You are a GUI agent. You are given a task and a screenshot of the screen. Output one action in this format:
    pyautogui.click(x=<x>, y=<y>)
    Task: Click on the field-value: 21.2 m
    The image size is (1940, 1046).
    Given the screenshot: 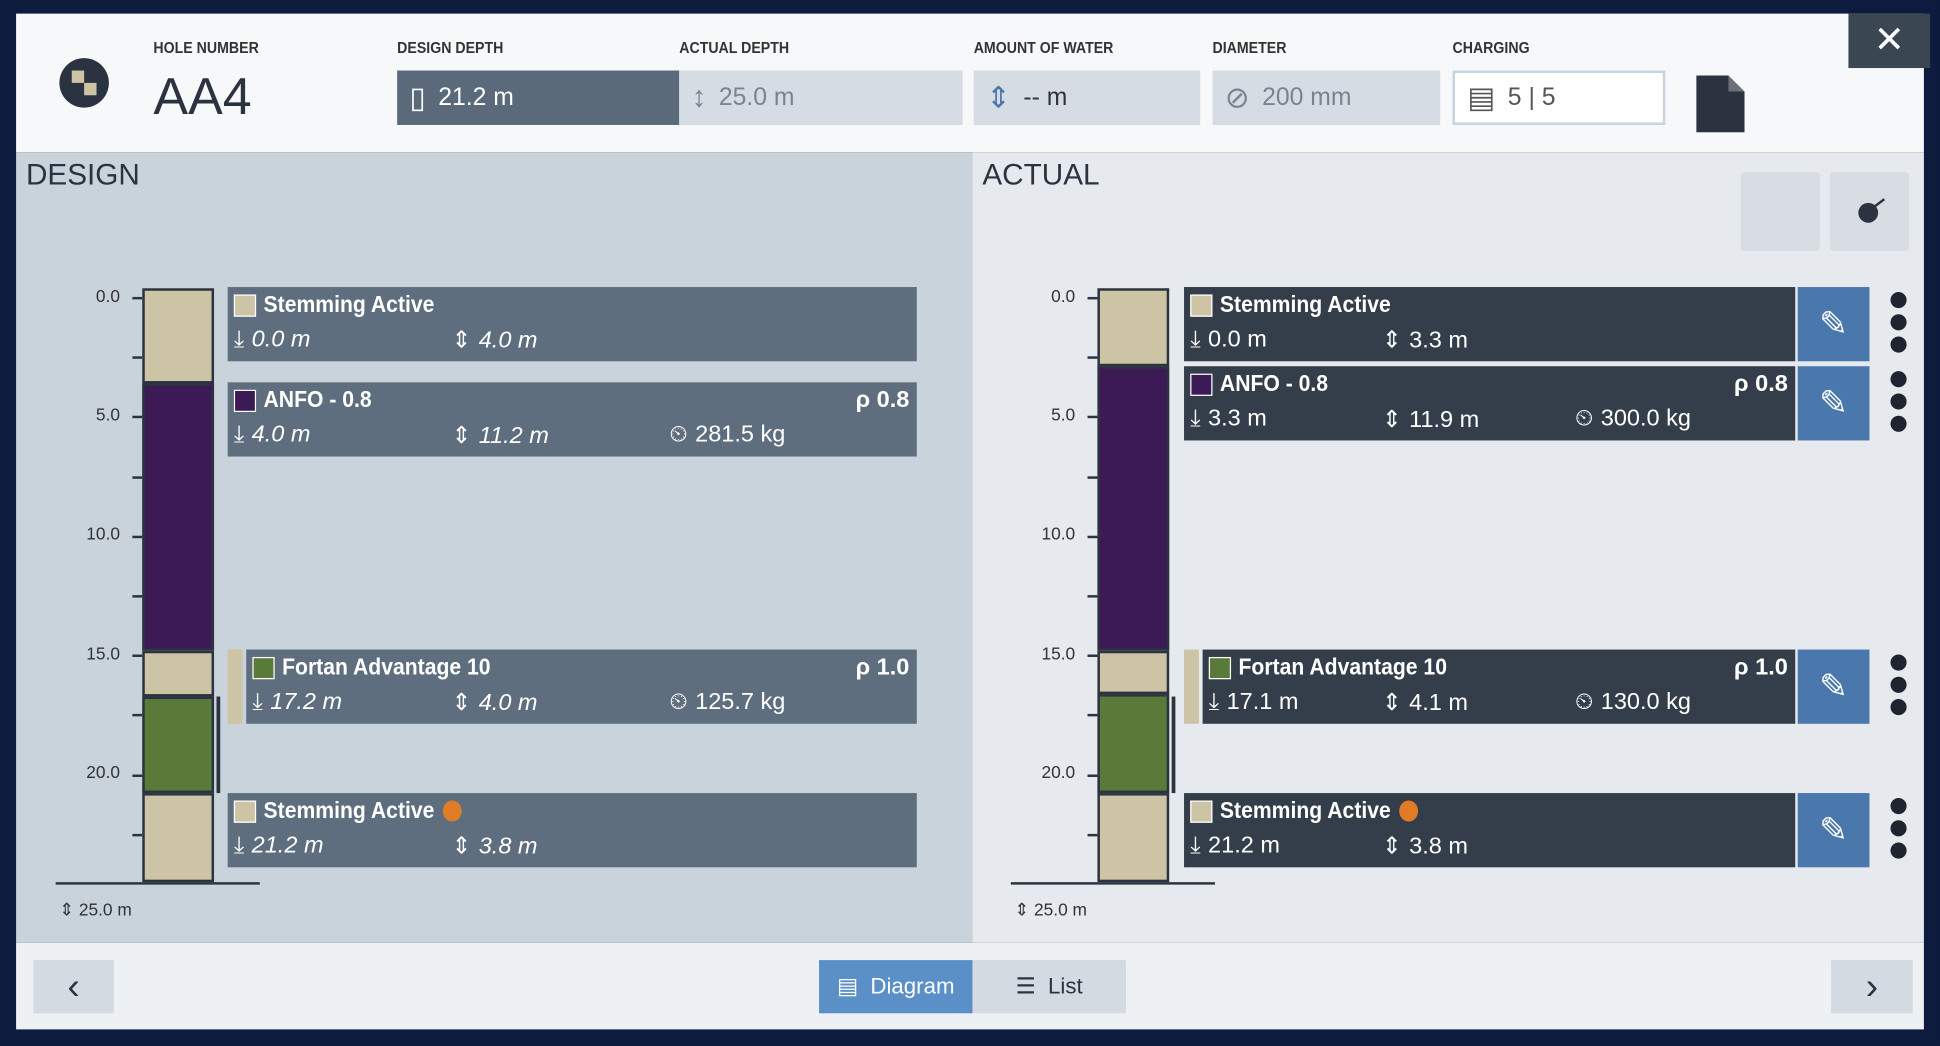 What is the action you would take?
    pyautogui.click(x=476, y=97)
    